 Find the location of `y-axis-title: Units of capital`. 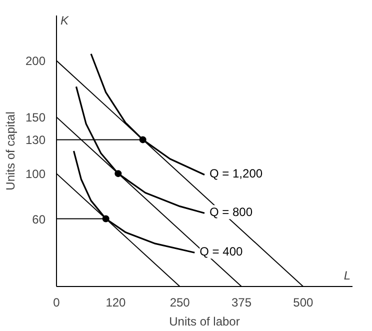

y-axis-title: Units of capital is located at coordinates (10, 151).